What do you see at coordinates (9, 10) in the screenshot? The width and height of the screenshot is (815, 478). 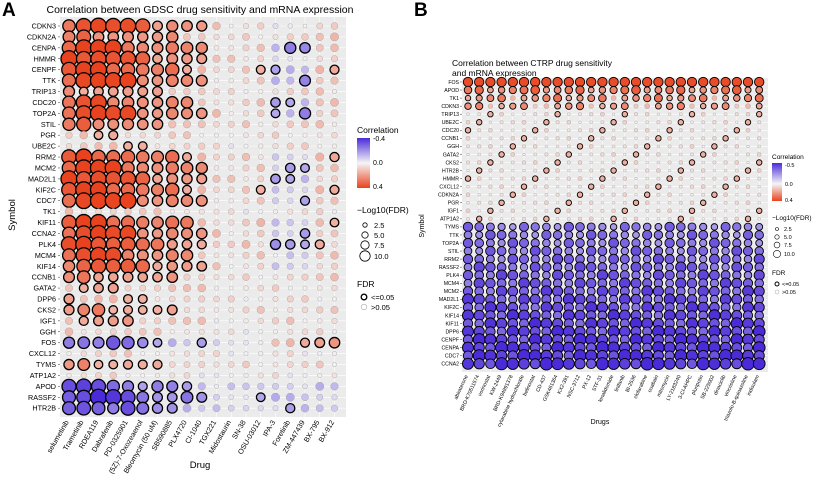 I see `panel-a-letter: A` at bounding box center [9, 10].